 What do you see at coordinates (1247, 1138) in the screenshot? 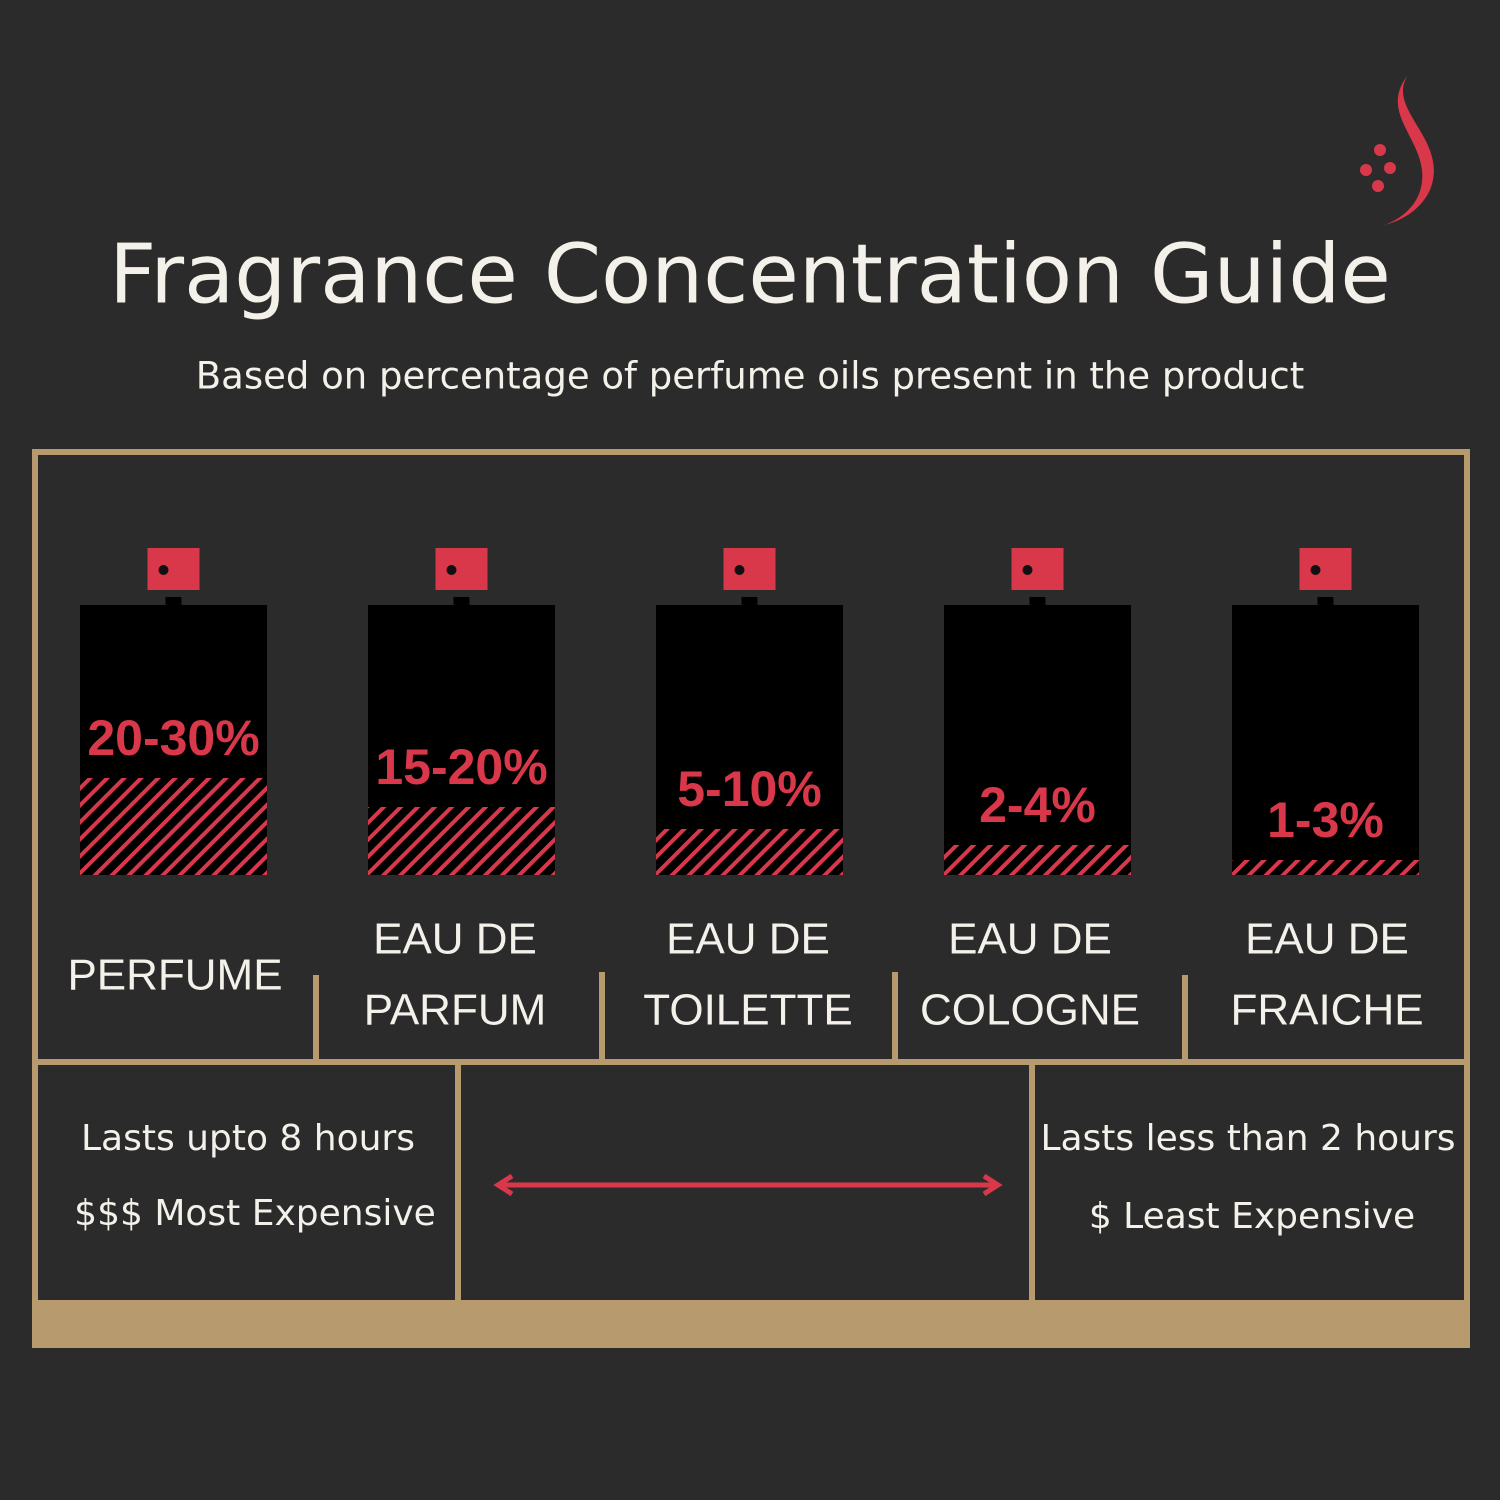
I see `right-note: Lasts less than 2 hours` at bounding box center [1247, 1138].